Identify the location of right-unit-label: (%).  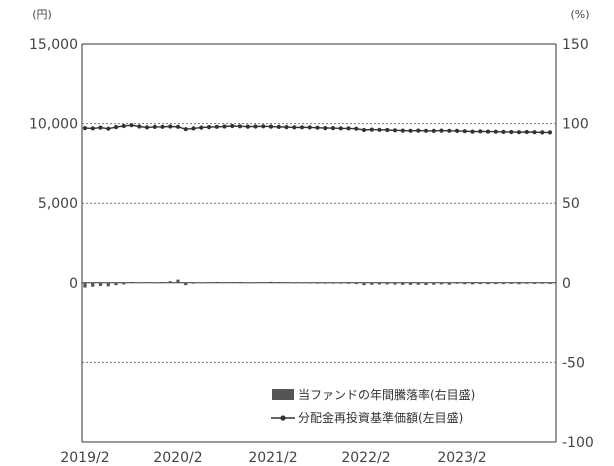
(579, 14).